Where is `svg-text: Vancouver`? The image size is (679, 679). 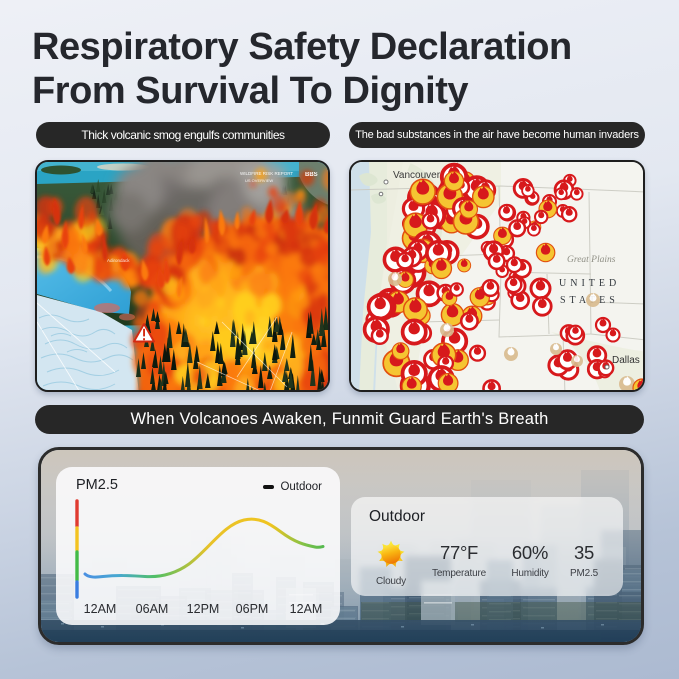
svg-text: Vancouver is located at coordinates (417, 175).